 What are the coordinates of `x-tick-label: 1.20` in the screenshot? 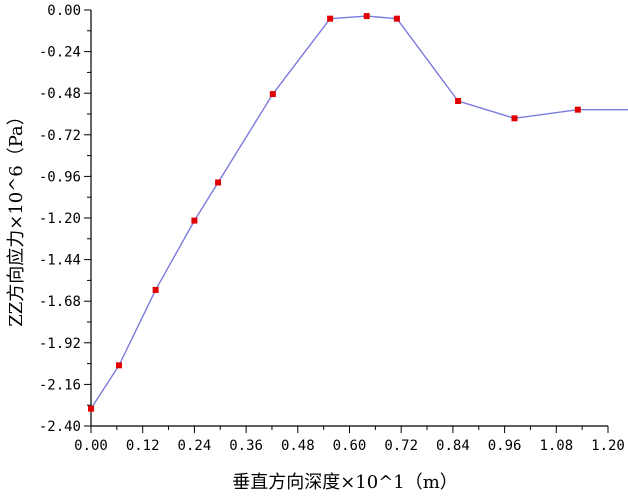 It's located at (608, 446).